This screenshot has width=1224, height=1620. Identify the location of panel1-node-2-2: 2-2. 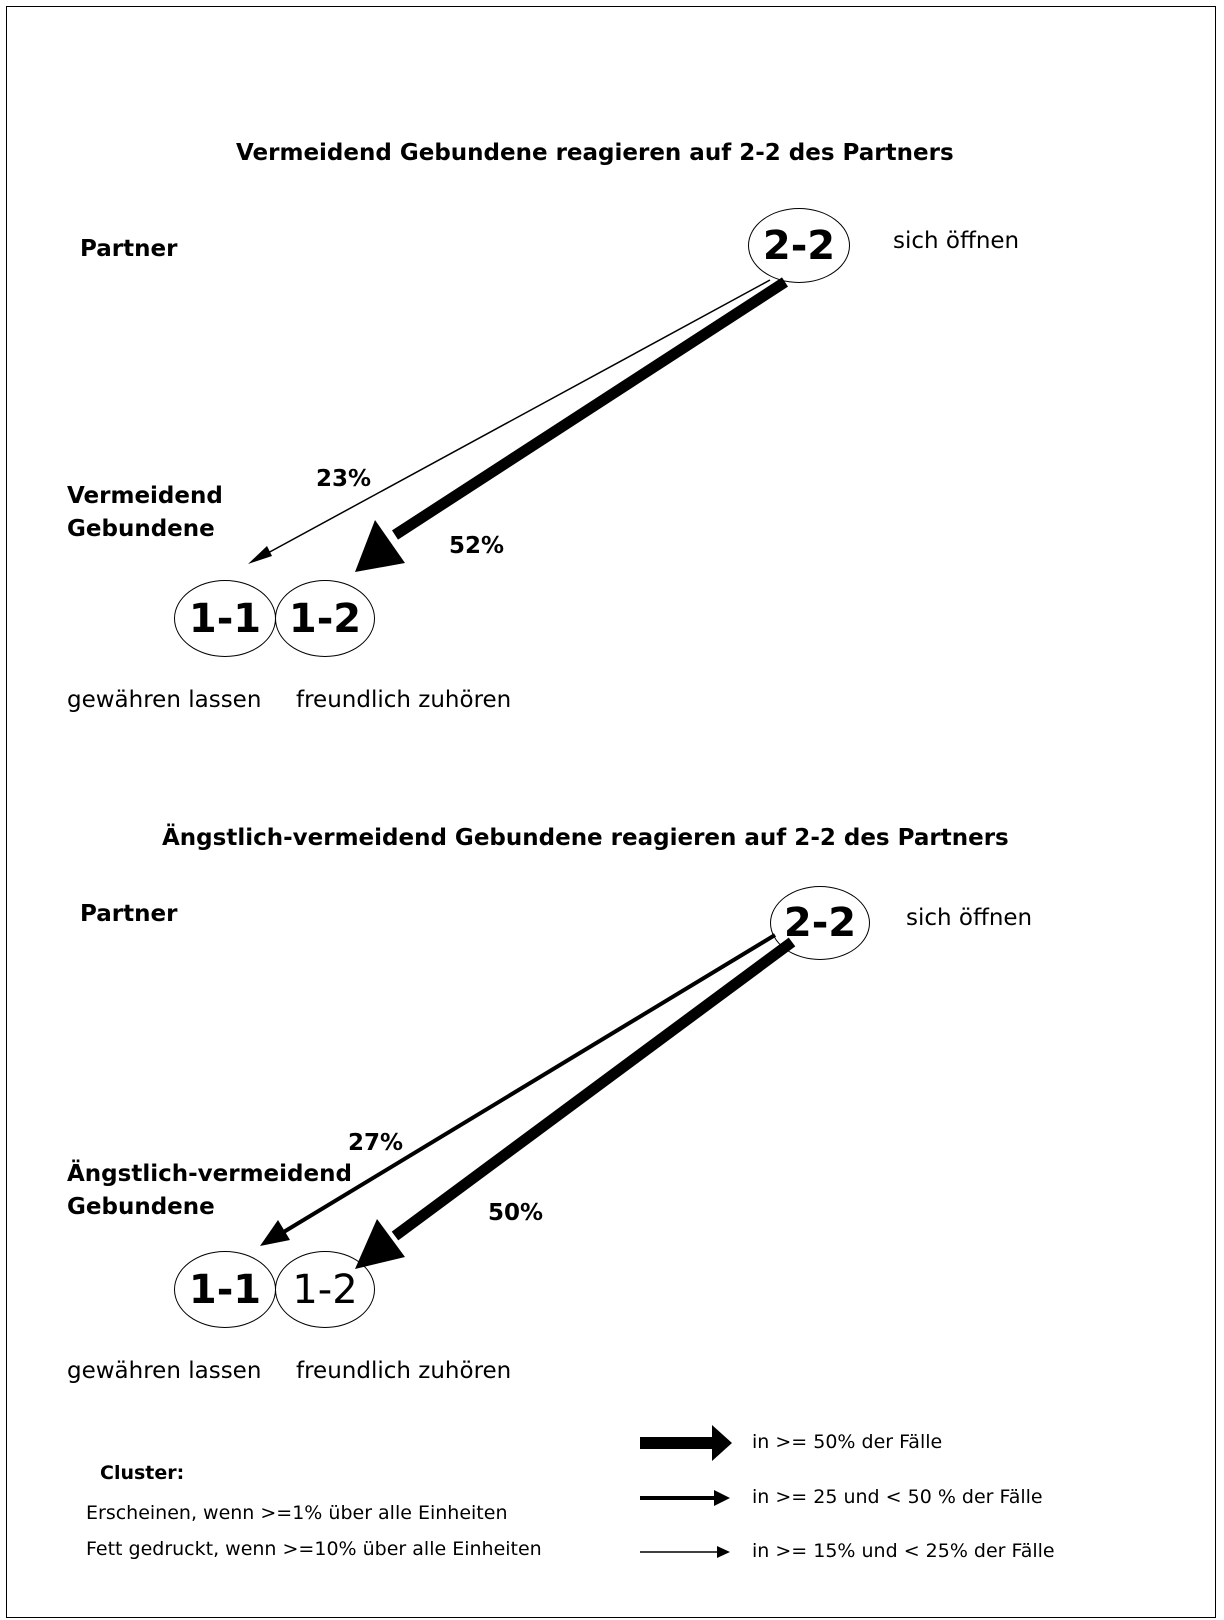
(799, 245).